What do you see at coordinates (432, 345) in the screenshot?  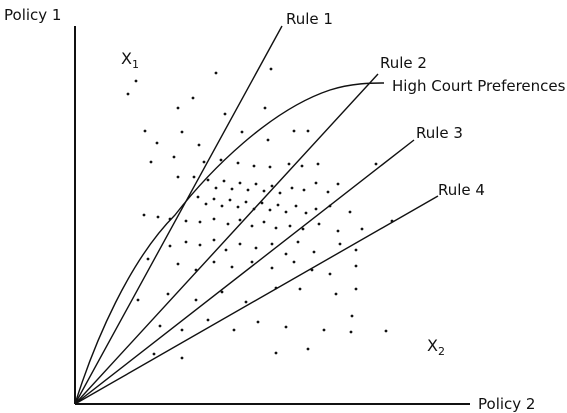 I see `x2-base: X` at bounding box center [432, 345].